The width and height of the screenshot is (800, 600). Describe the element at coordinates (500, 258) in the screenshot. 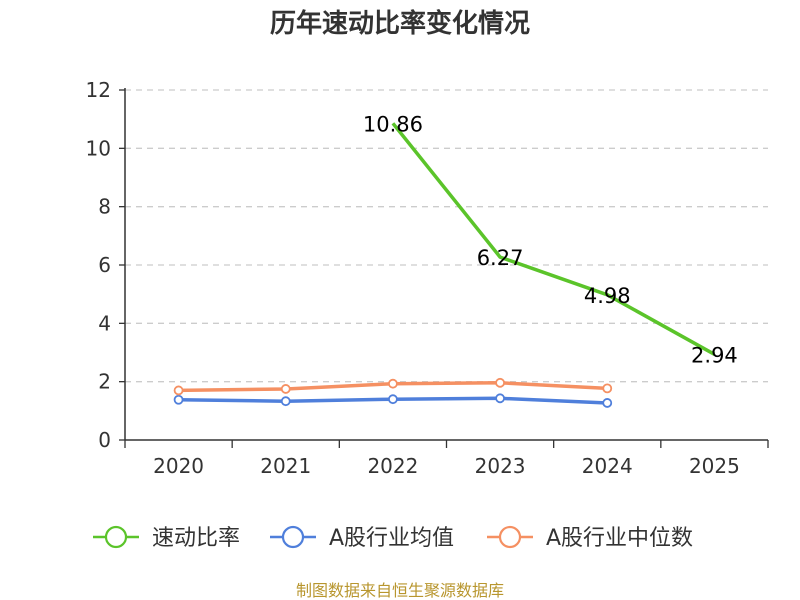

I see `data-label: 6.27` at that location.